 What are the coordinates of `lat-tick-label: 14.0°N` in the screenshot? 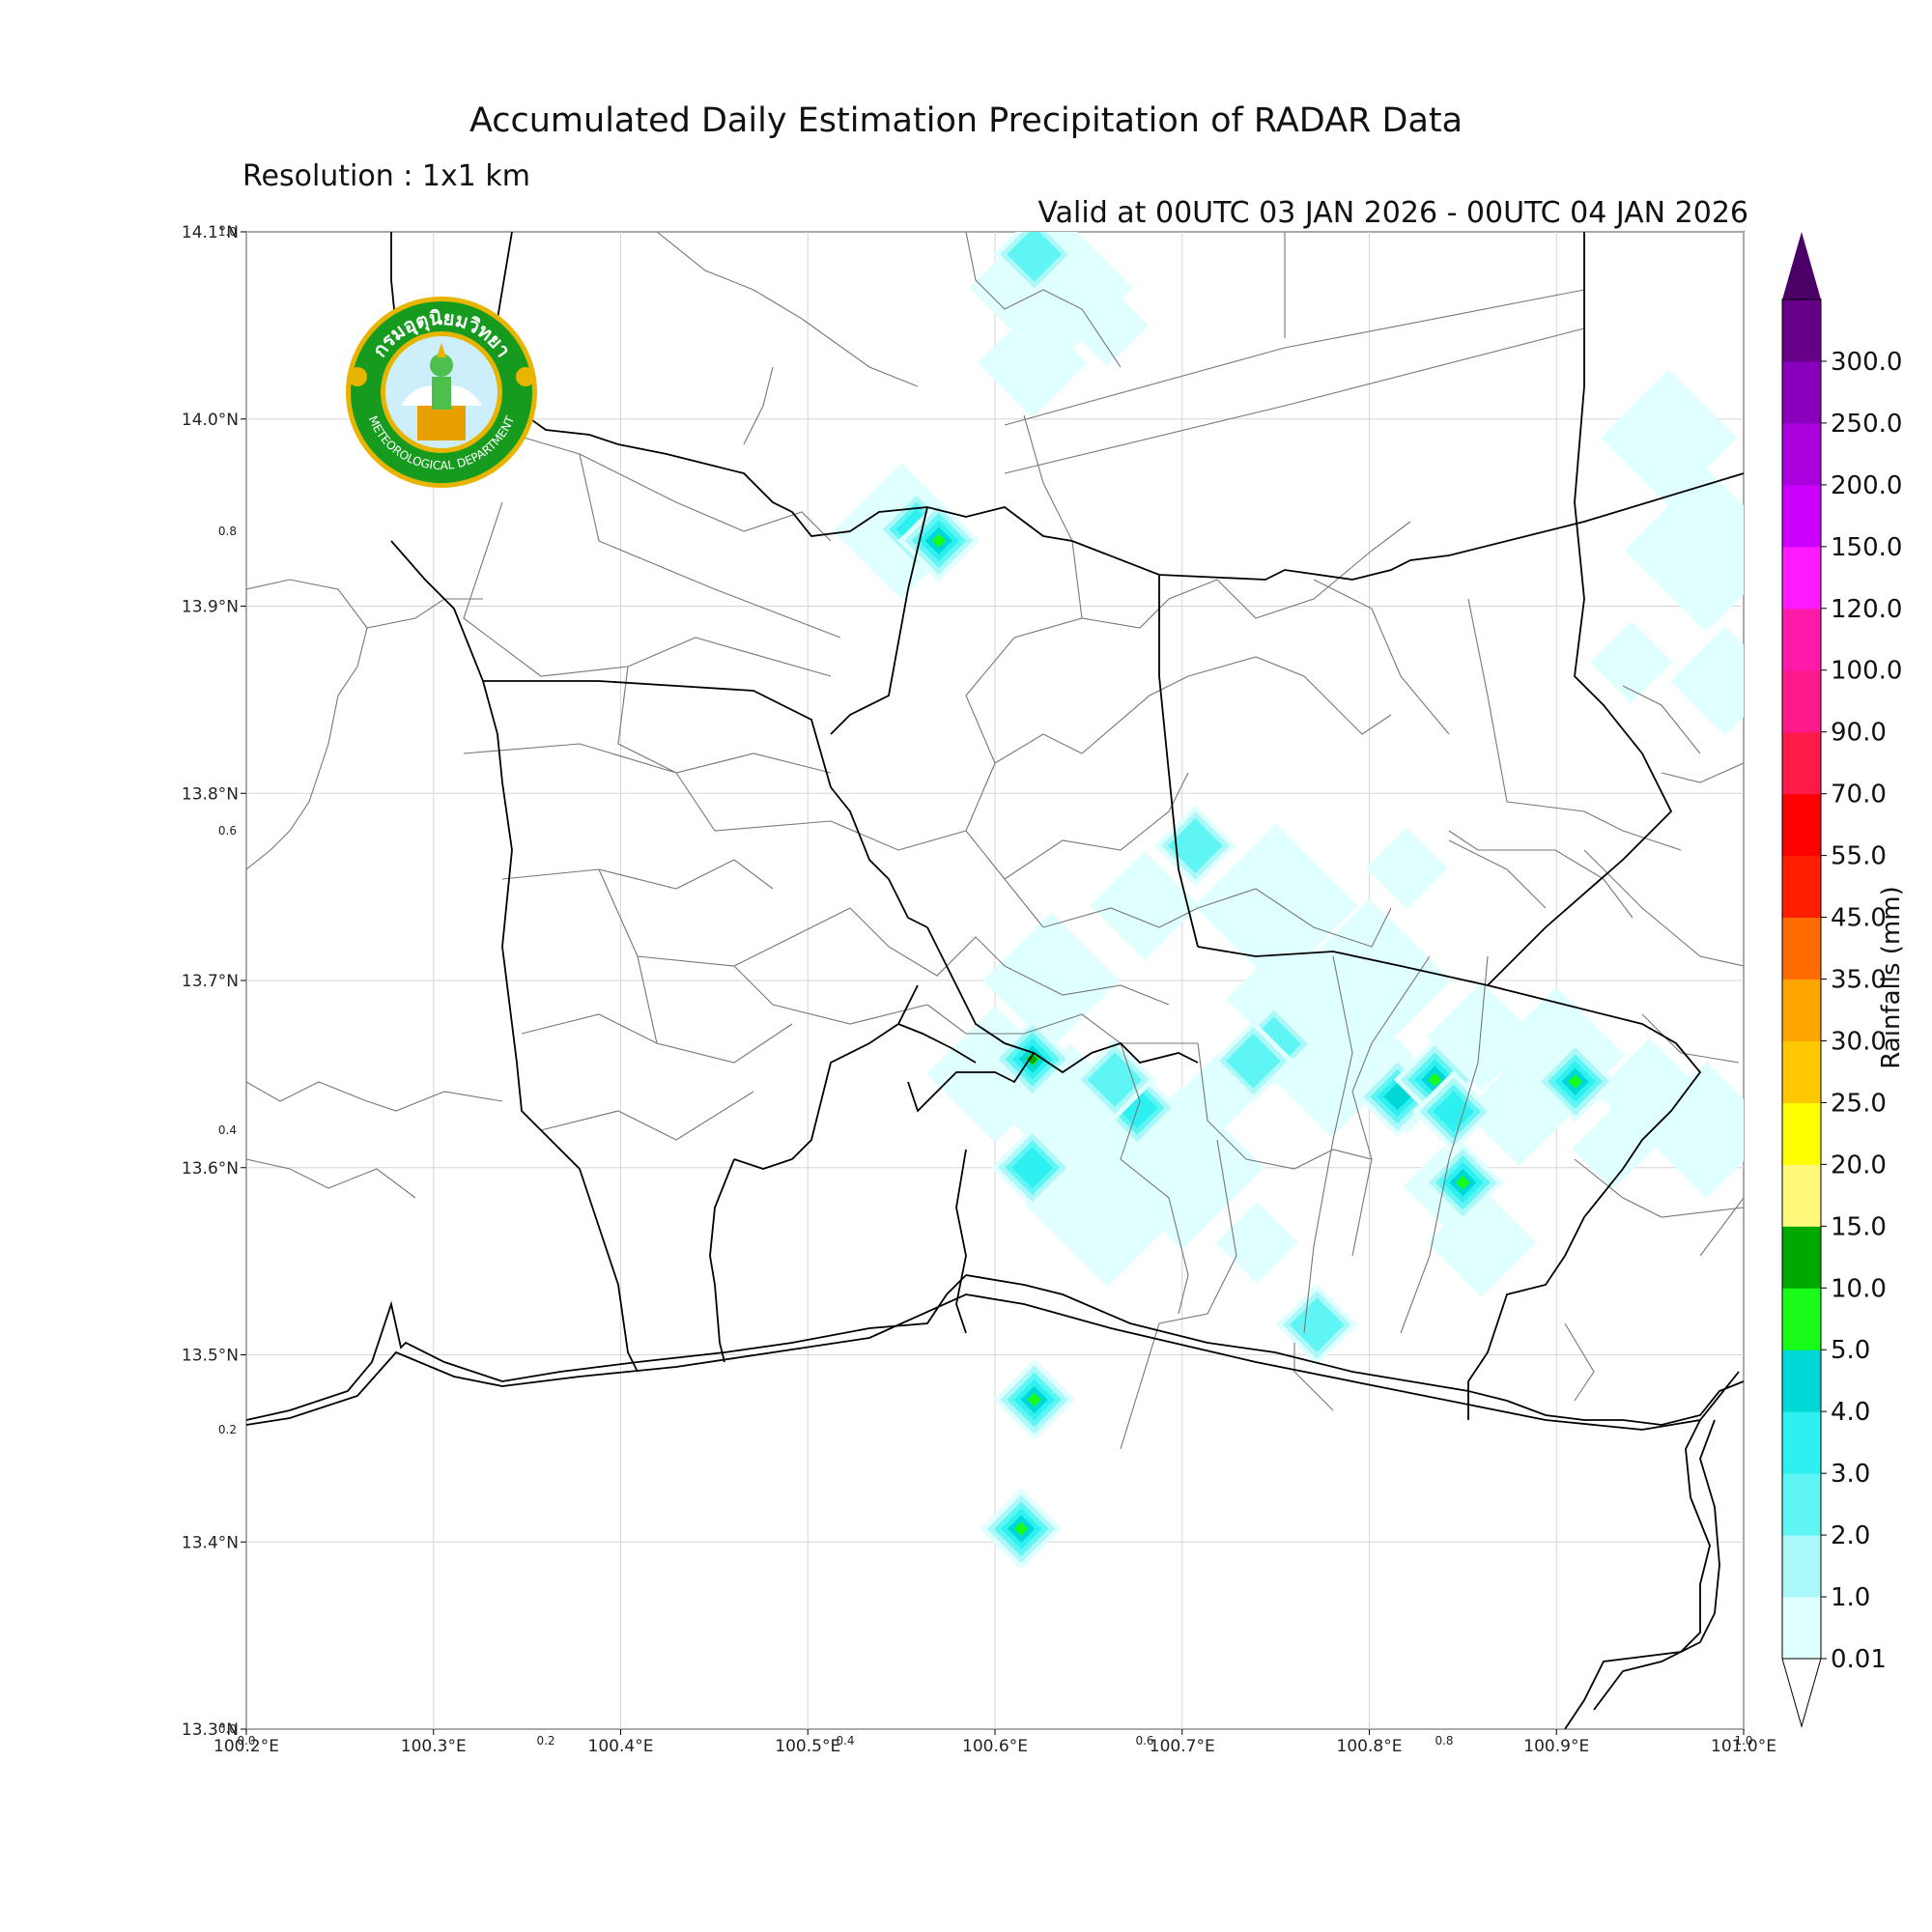 It's located at (210, 420).